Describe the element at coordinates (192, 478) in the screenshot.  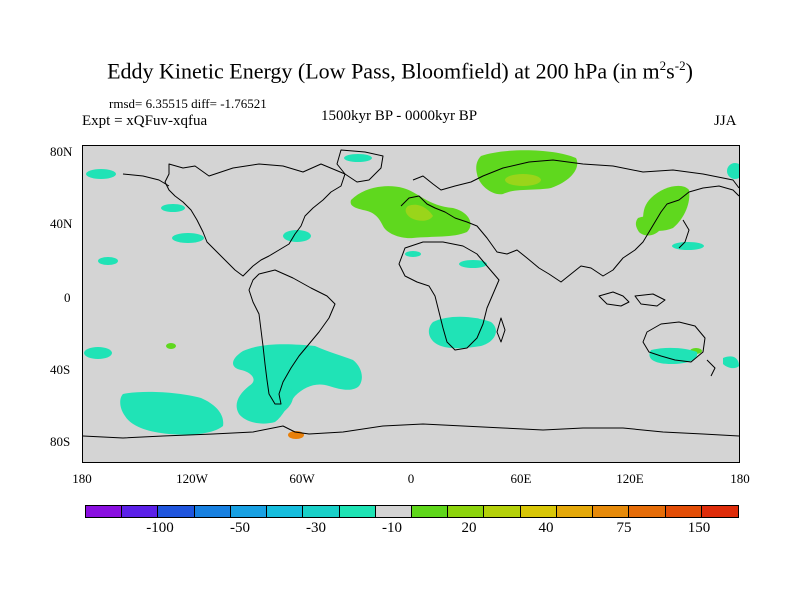
I see `x-tick-120w: 120W` at that location.